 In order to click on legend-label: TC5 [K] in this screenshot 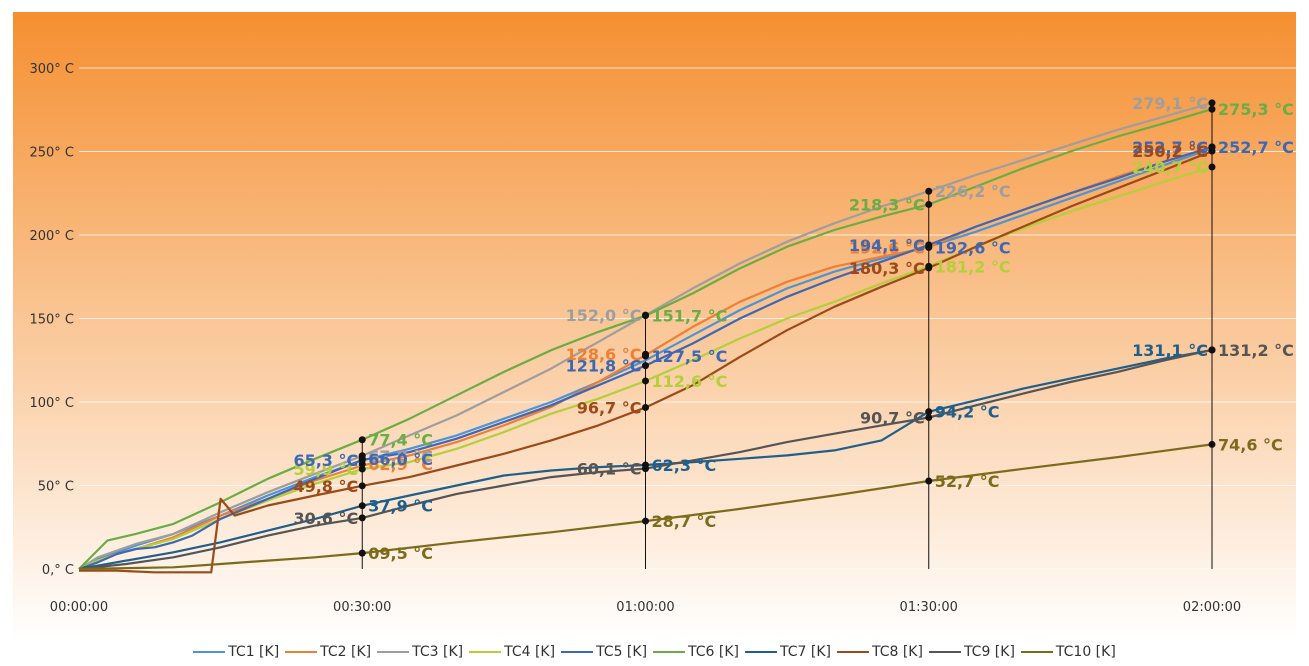, I will do `click(622, 652)`.